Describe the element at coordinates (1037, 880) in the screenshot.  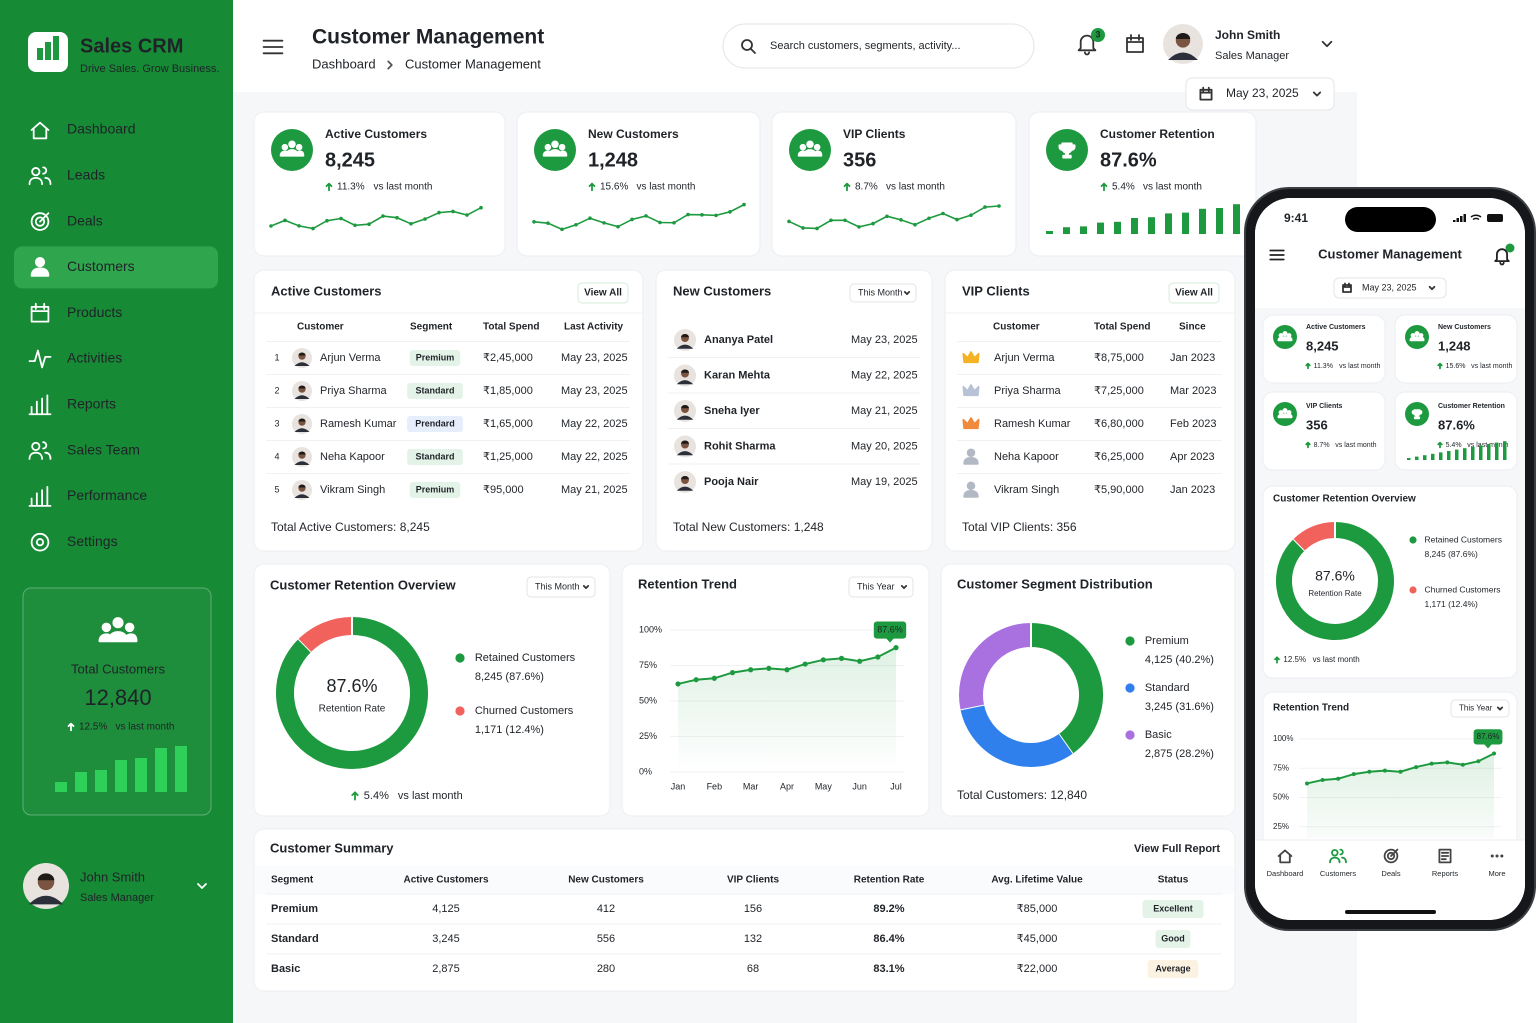
I see `column-header: Avg. Lifetime Value` at that location.